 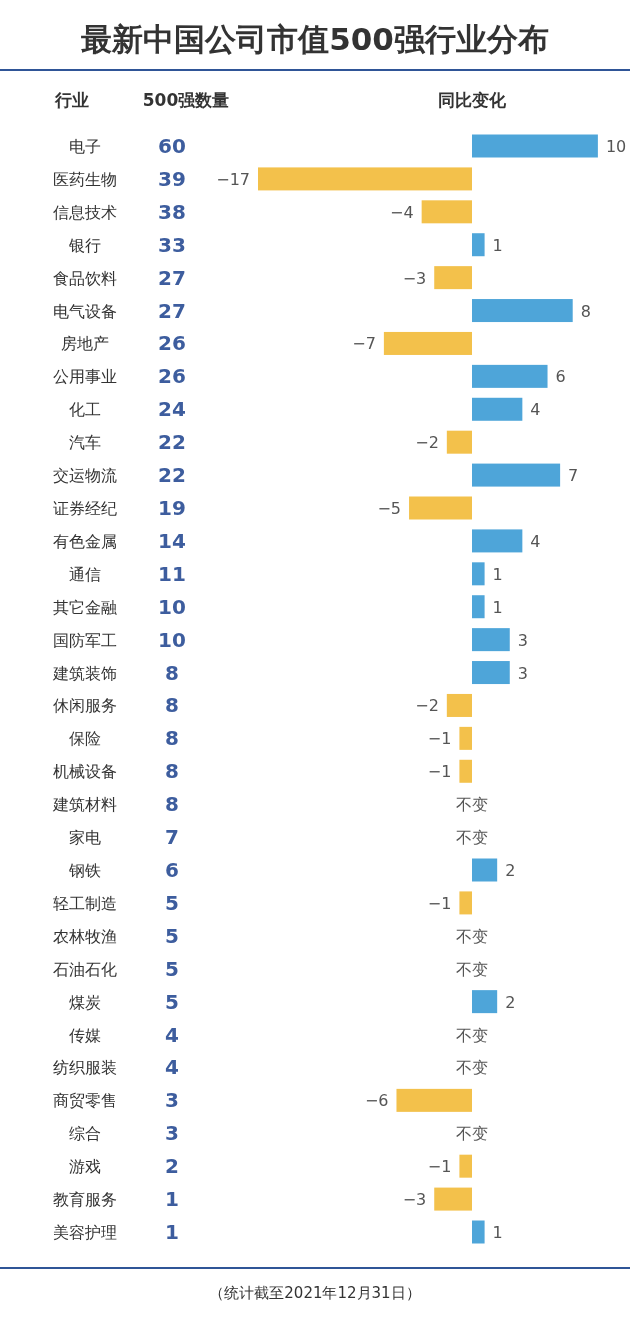 I want to click on data-label: 24, so click(x=172, y=409).